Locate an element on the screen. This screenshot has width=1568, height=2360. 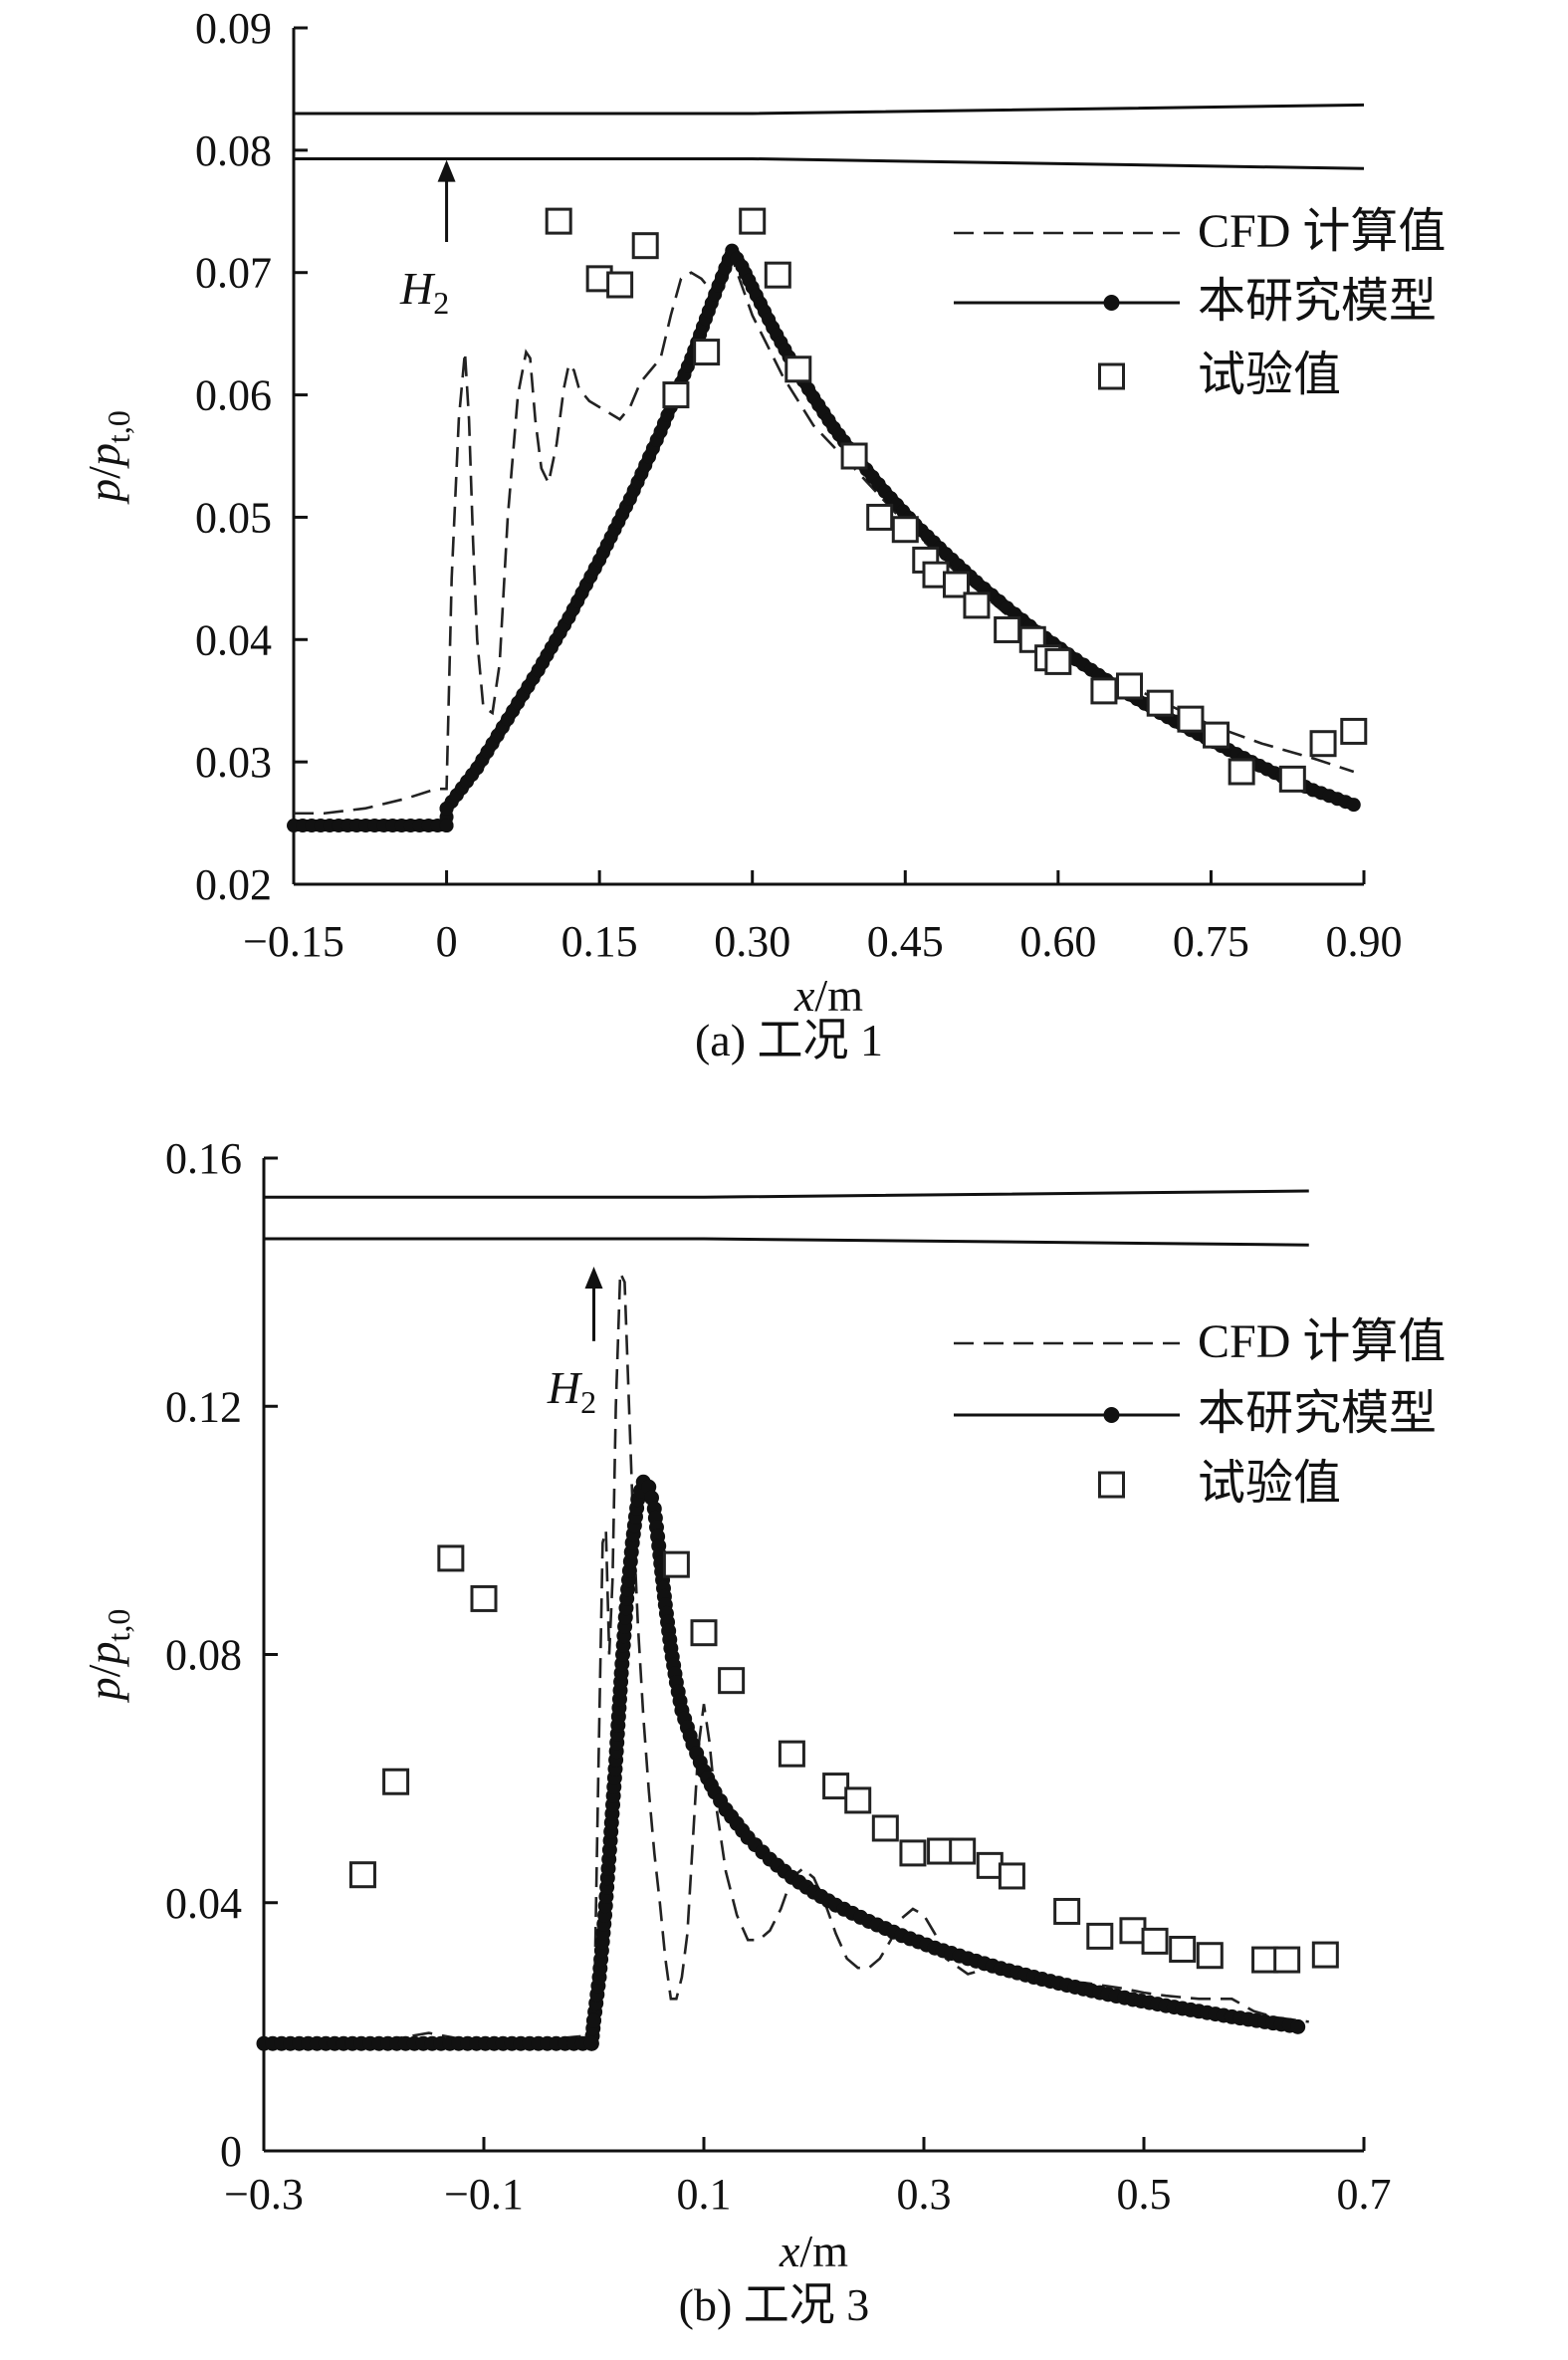
figure-caption: (b) 工况 3 is located at coordinates (774, 2304).